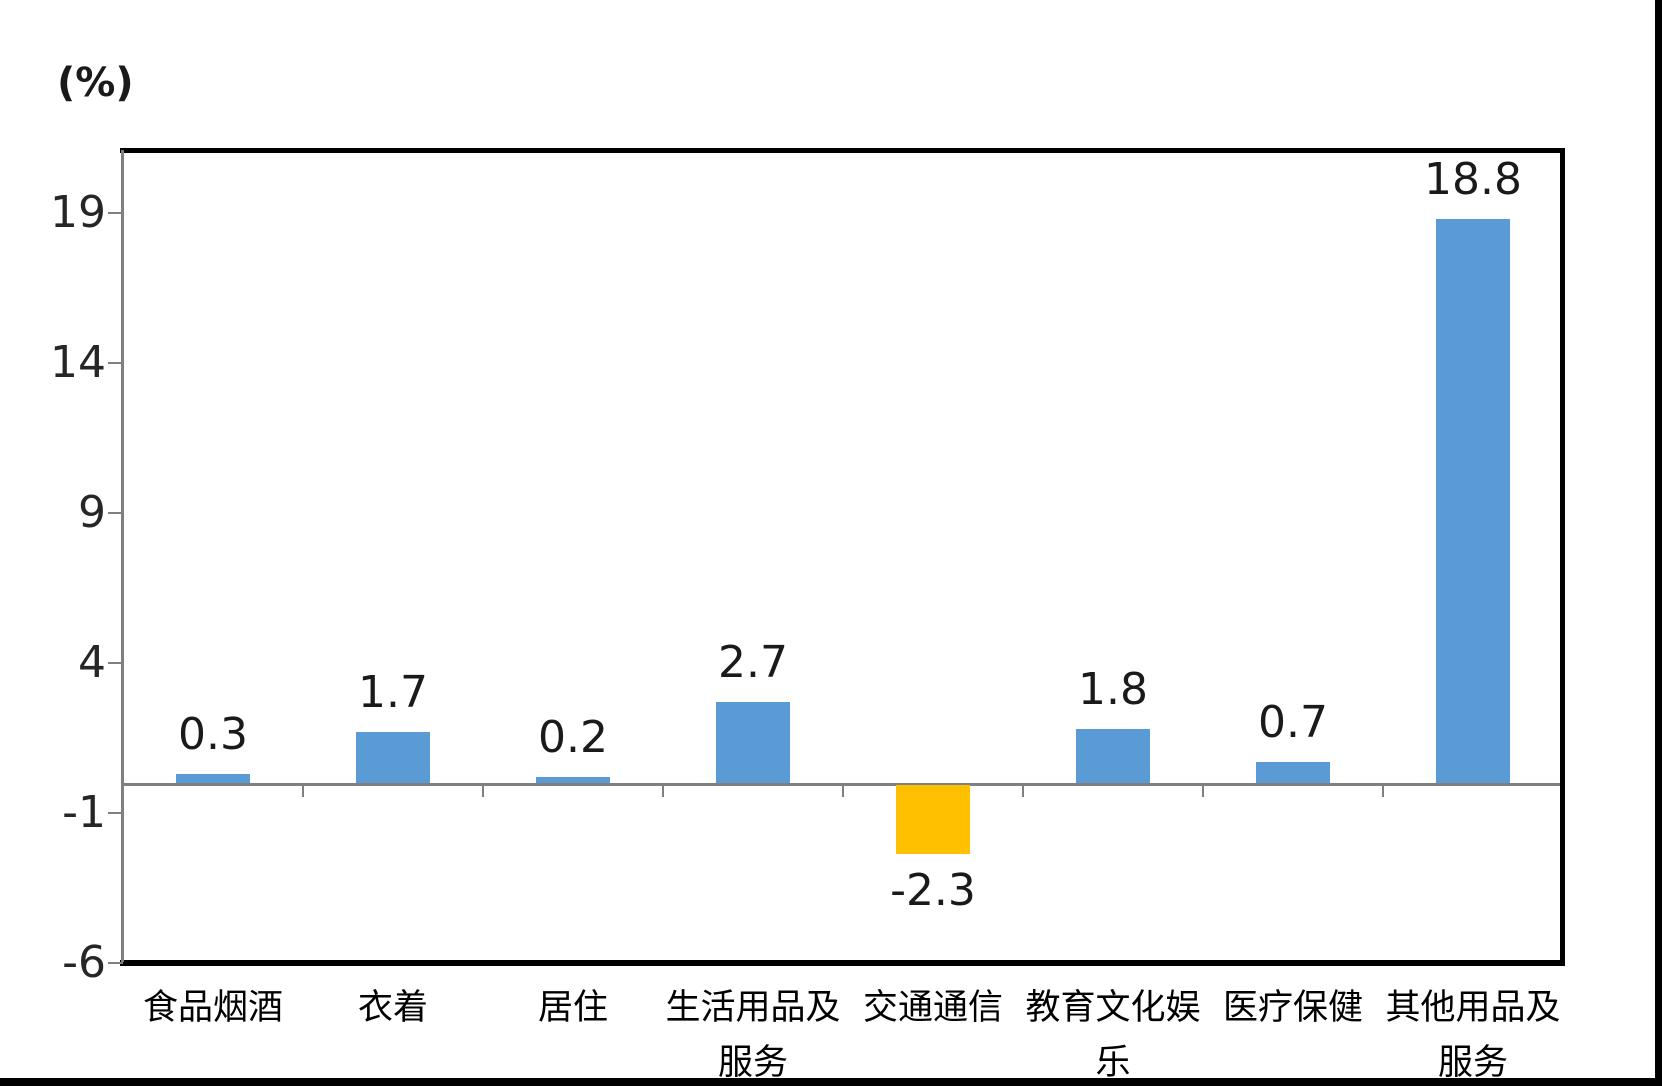 This screenshot has width=1662, height=1086. I want to click on y-tick-label: -6, so click(84, 962).